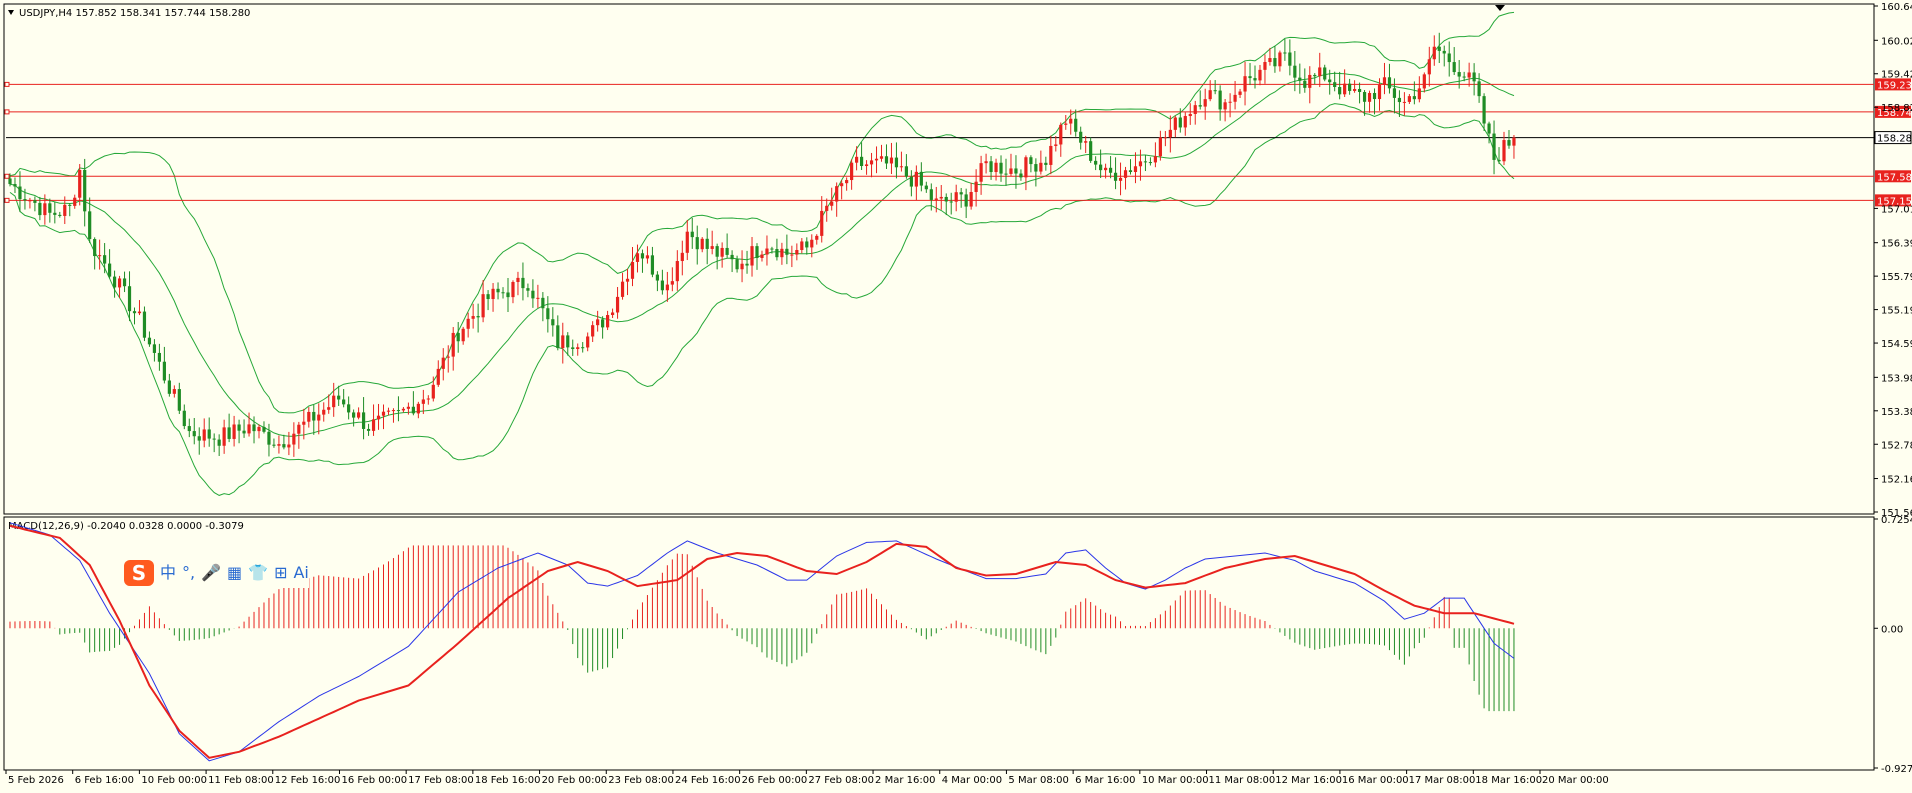 The height and width of the screenshot is (793, 1912). What do you see at coordinates (235, 572) in the screenshot?
I see `ime-keyboard-icon: ▦` at bounding box center [235, 572].